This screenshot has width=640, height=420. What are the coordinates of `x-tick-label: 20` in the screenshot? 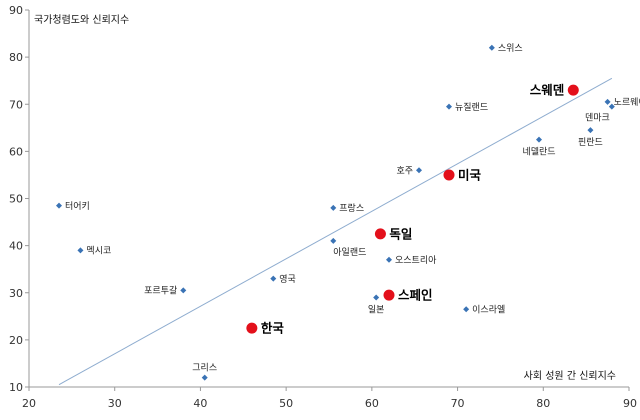 It's located at (29, 403).